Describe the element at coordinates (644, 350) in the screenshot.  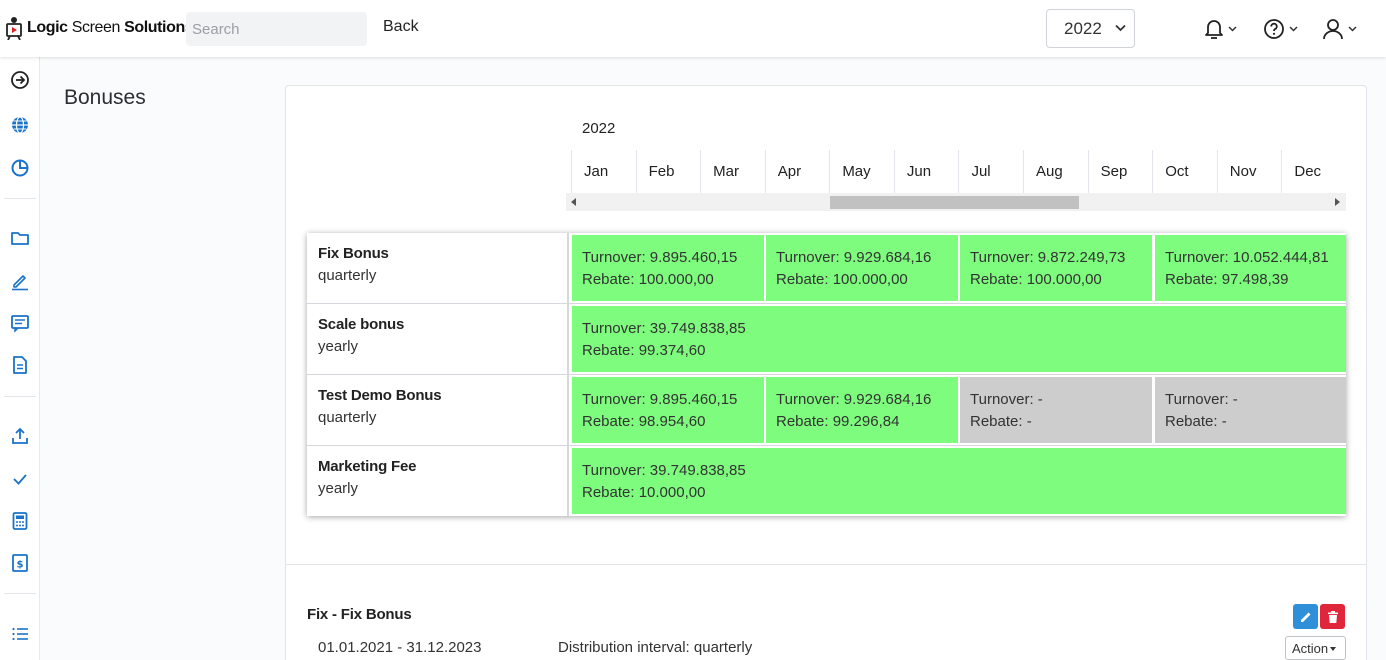
I see `rebate-value: Rebate: 99.374,60` at that location.